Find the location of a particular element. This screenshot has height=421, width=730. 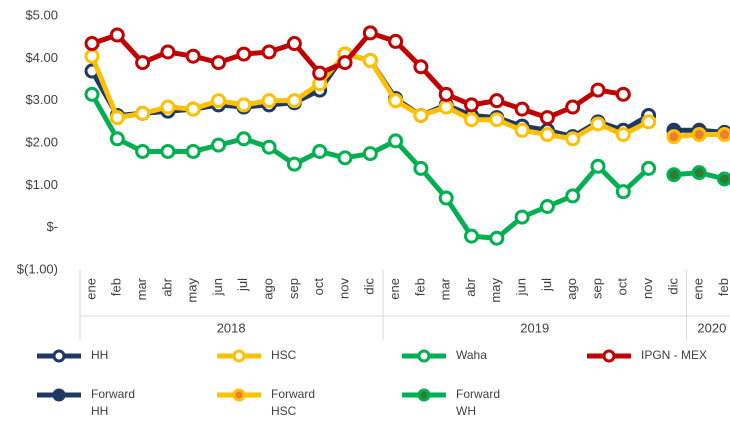

y-tick-label: $5.00 is located at coordinates (41, 14).